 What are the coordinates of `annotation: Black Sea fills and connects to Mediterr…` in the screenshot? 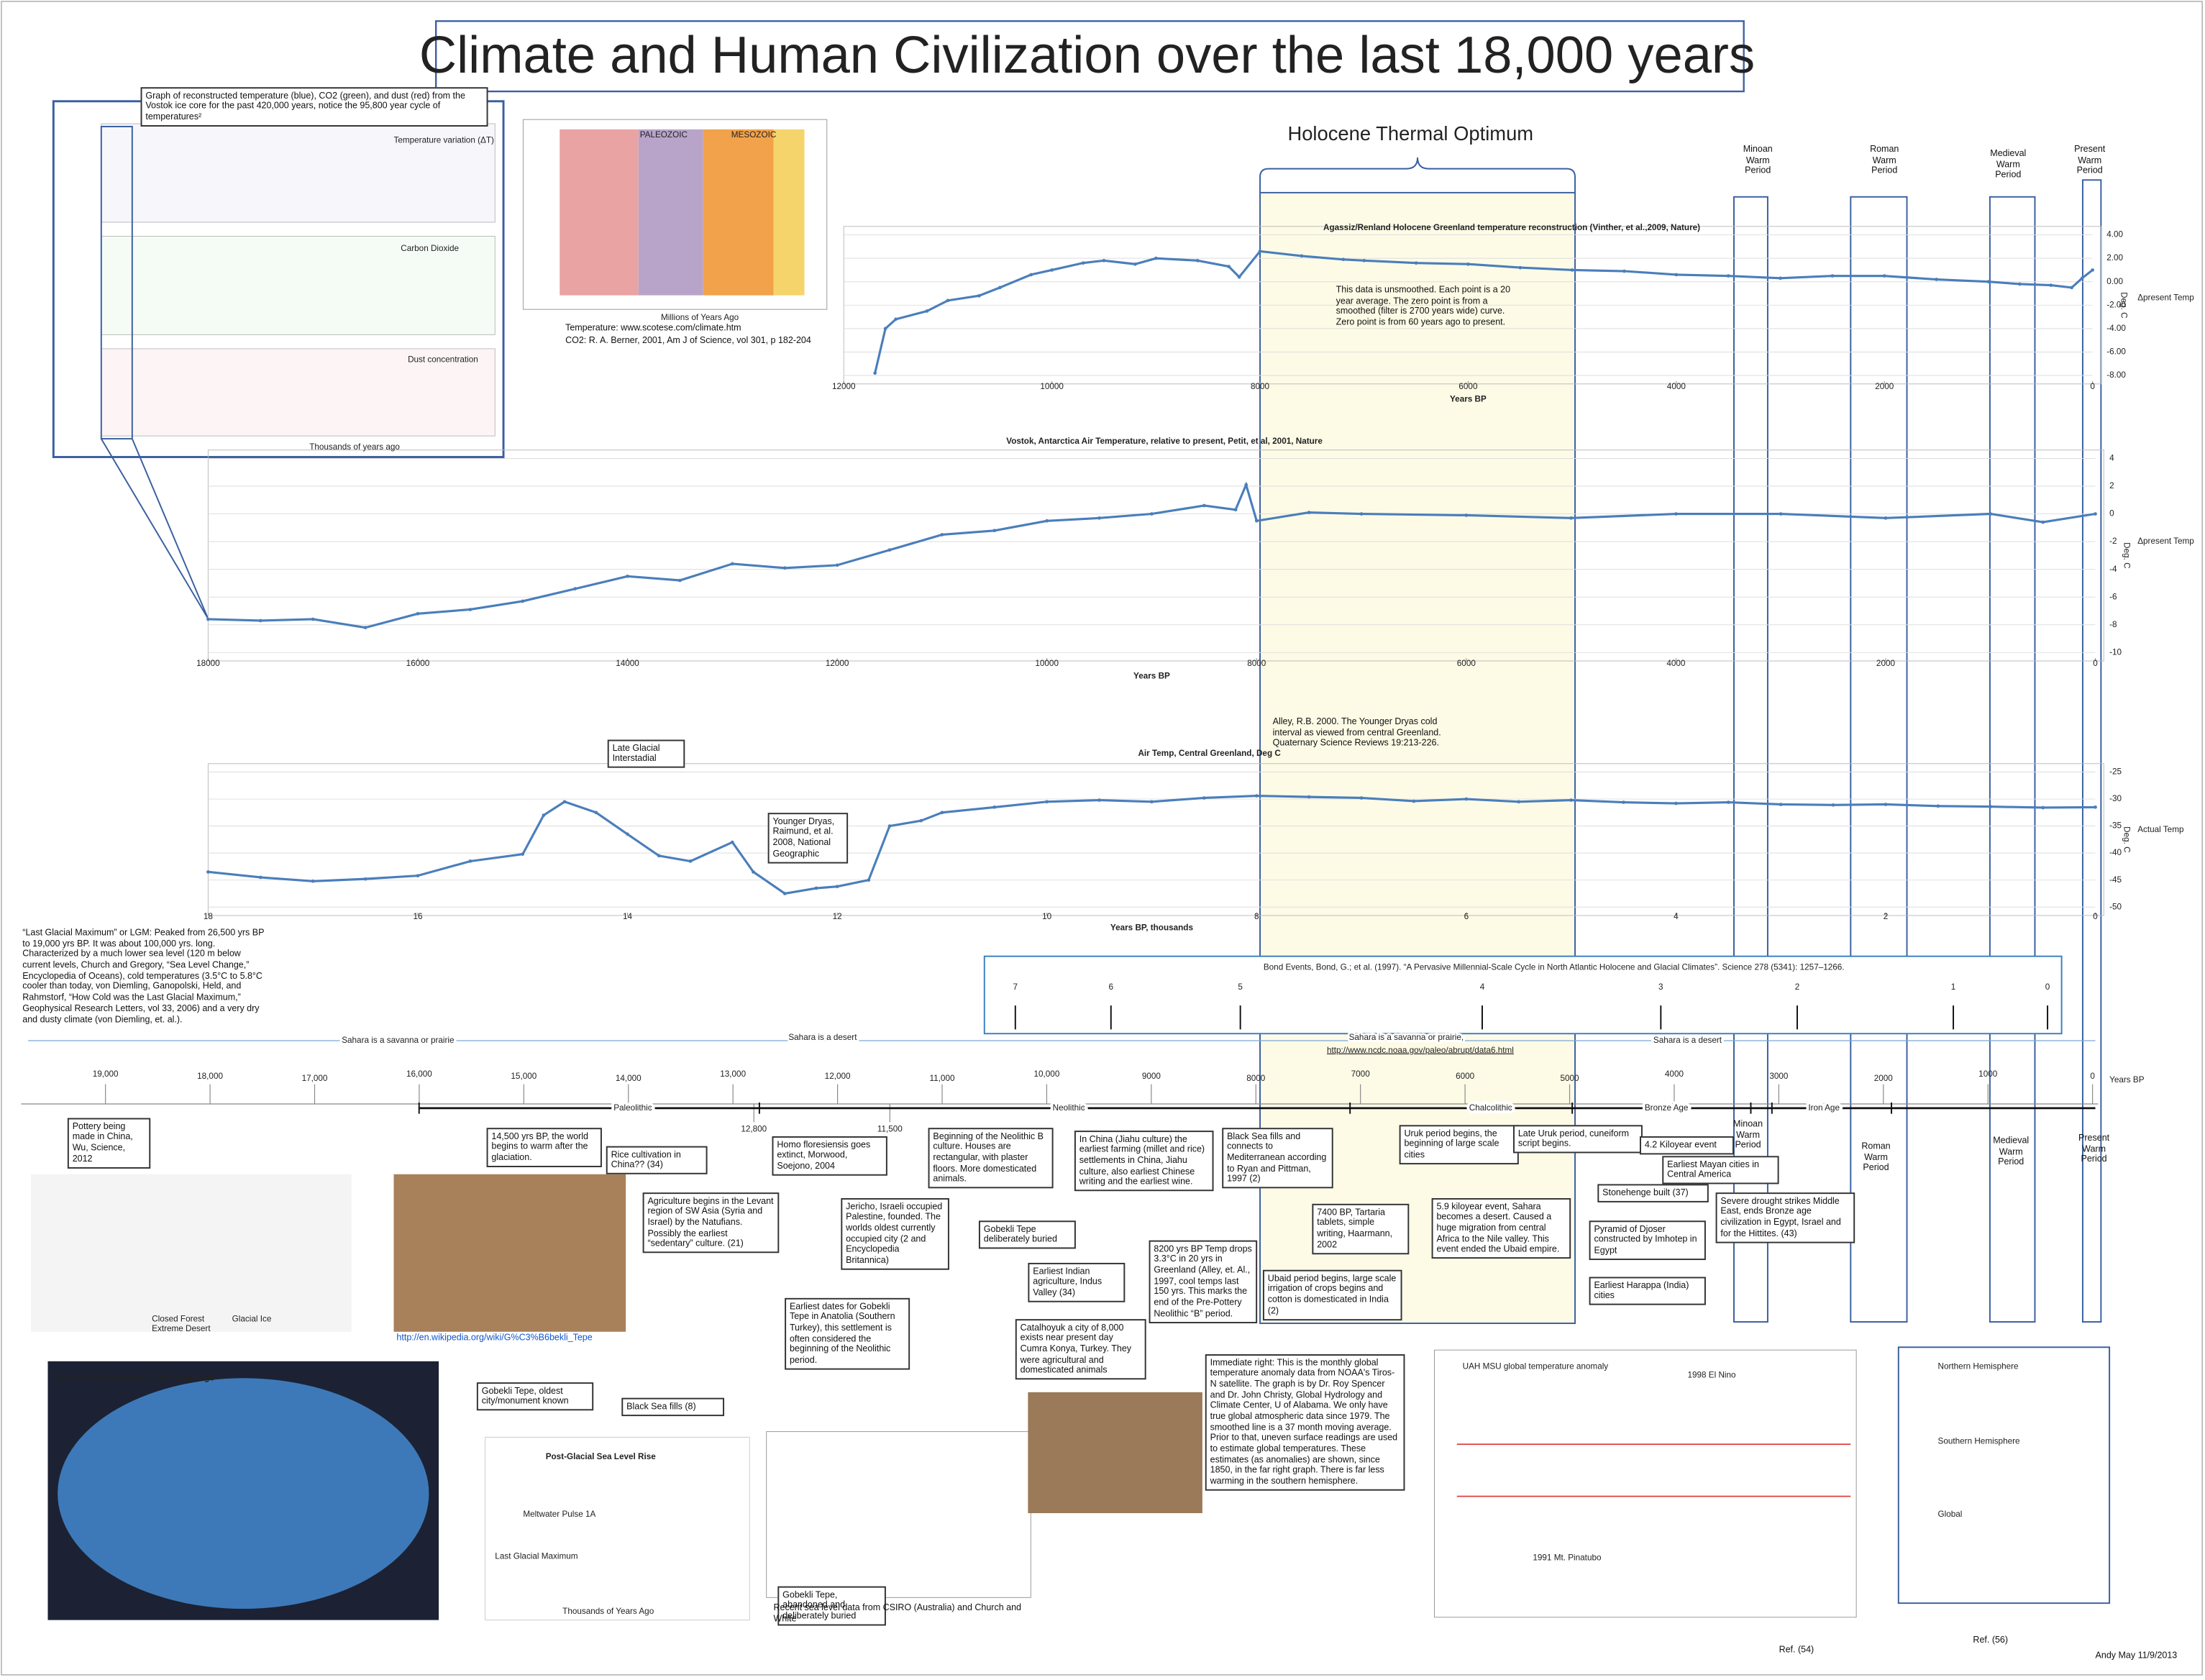 It's located at (1277, 1159).